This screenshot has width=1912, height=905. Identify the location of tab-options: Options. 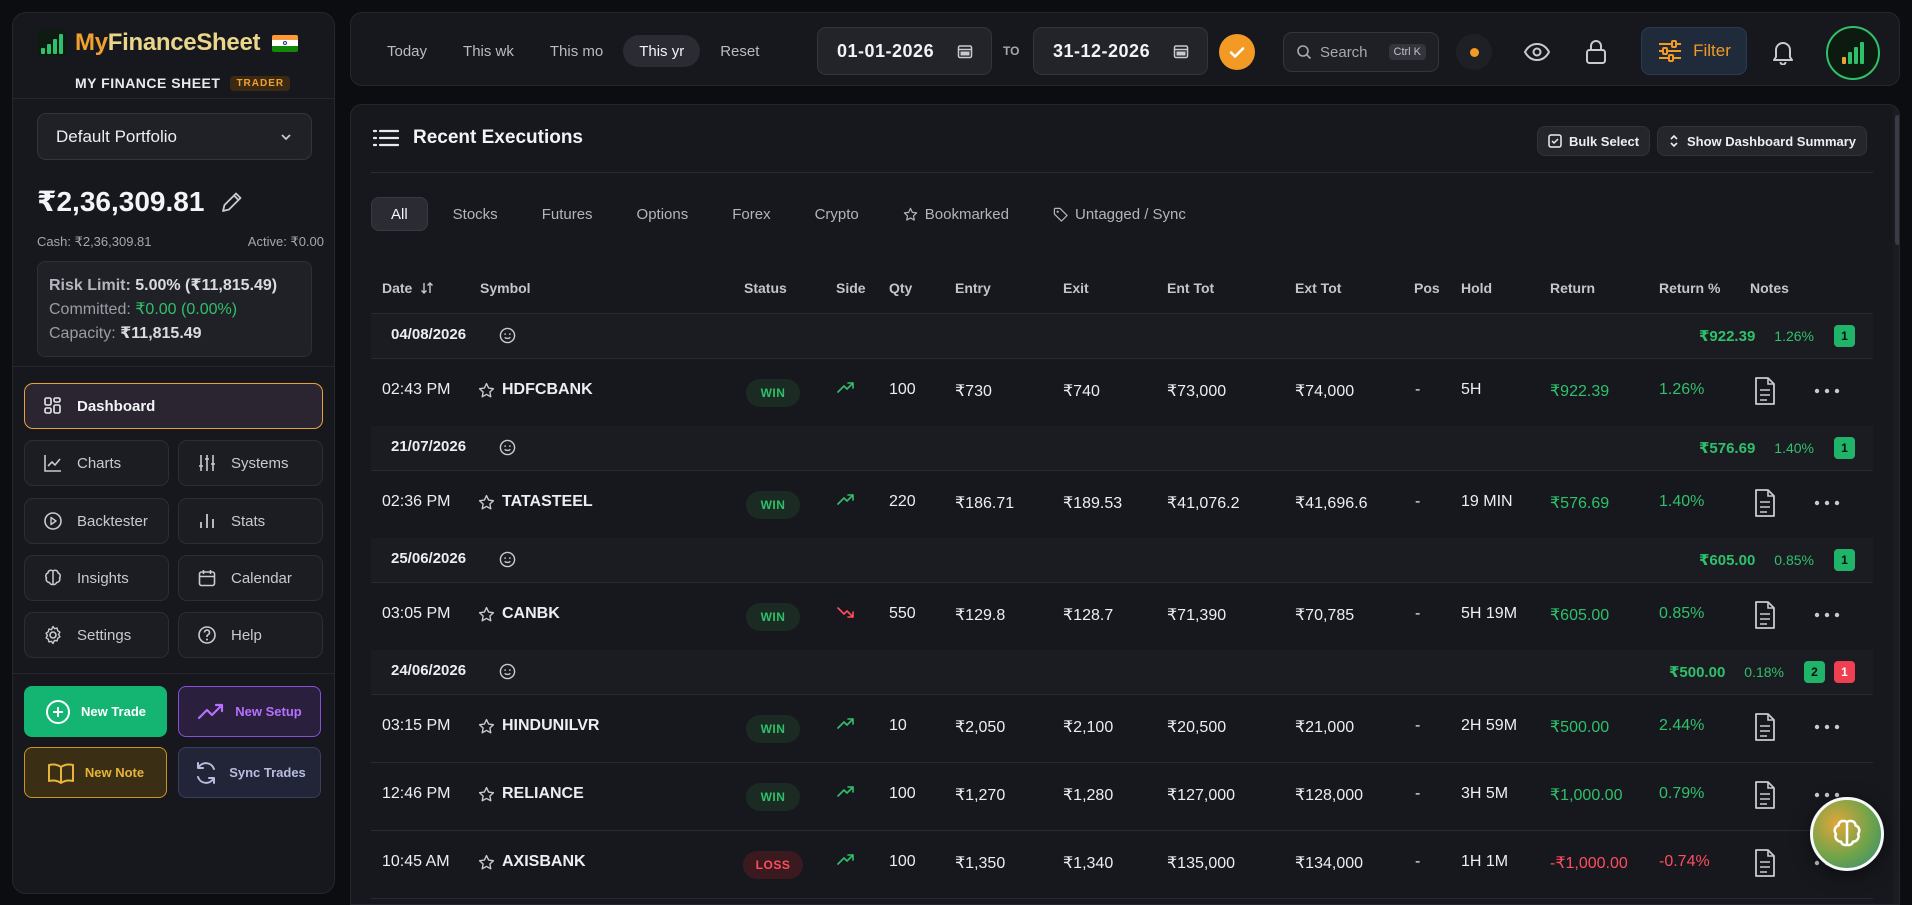
(662, 214).